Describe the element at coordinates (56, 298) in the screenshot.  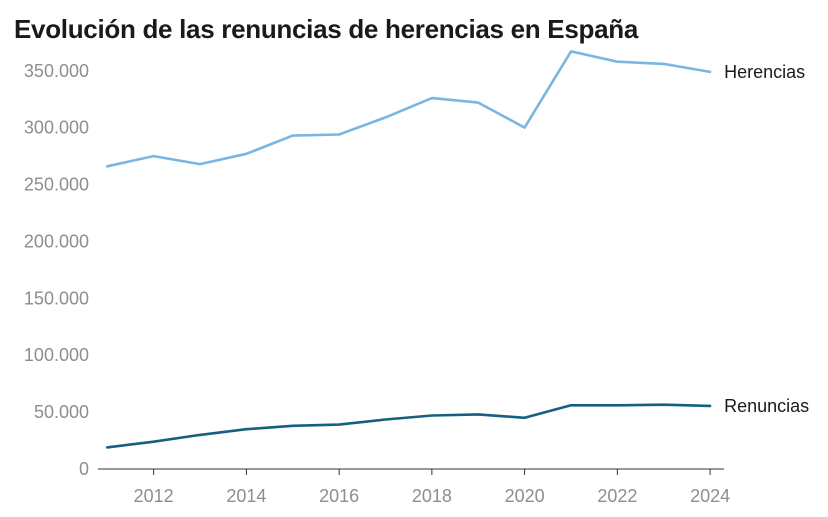
I see `y-tick-label: 150.000` at that location.